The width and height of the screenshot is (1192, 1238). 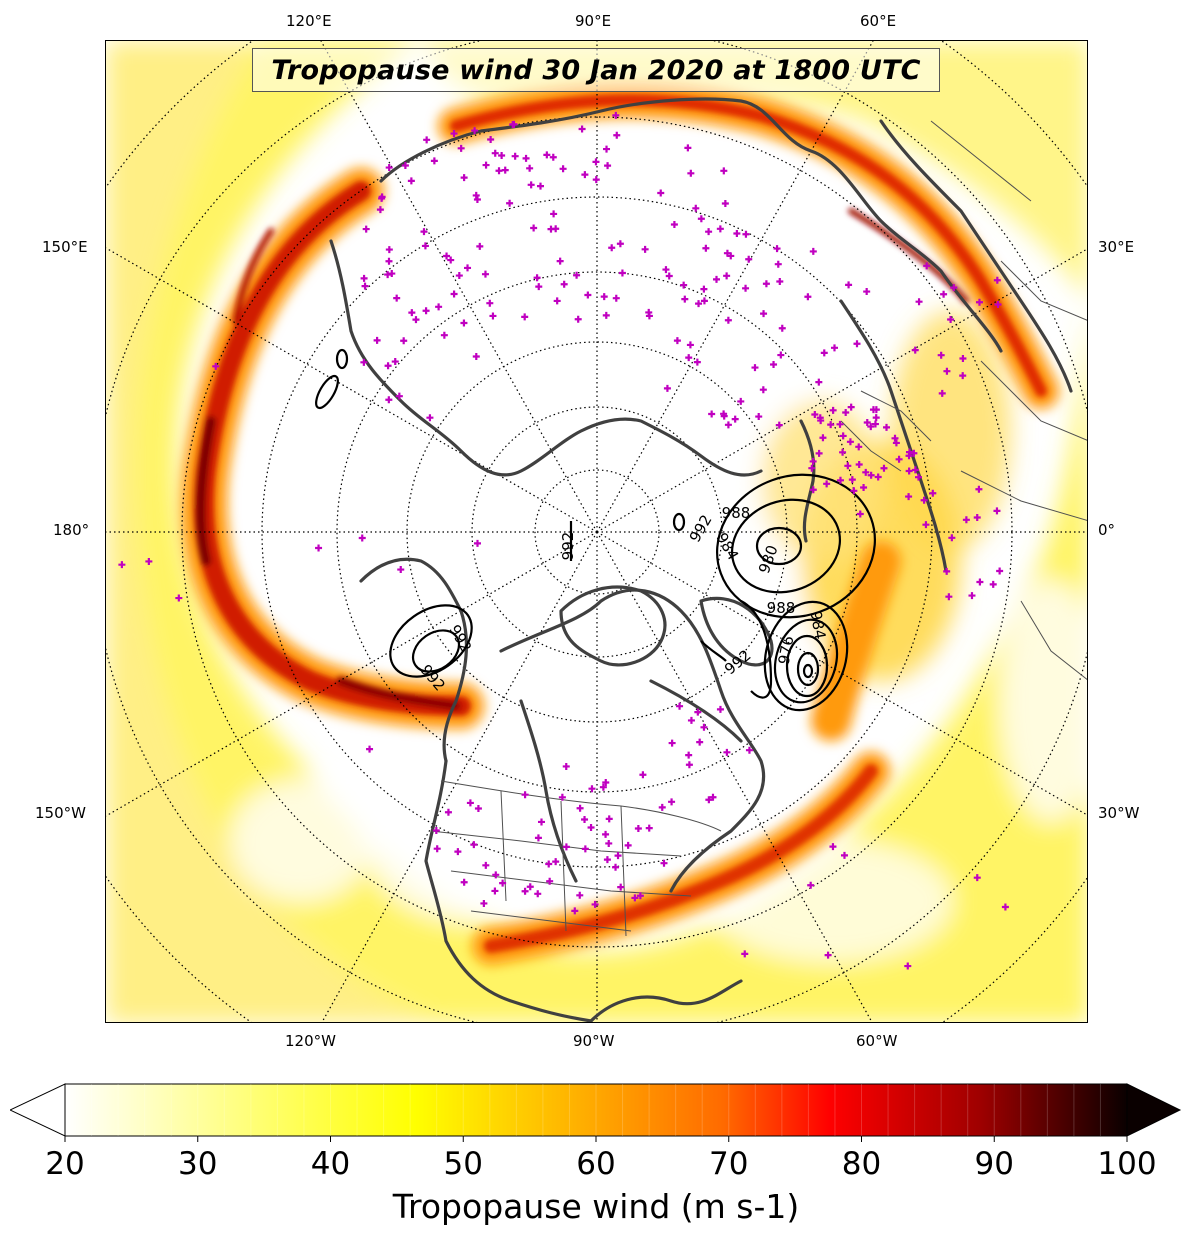 I want to click on colorbar-tick-label: 100, so click(x=1127, y=1164).